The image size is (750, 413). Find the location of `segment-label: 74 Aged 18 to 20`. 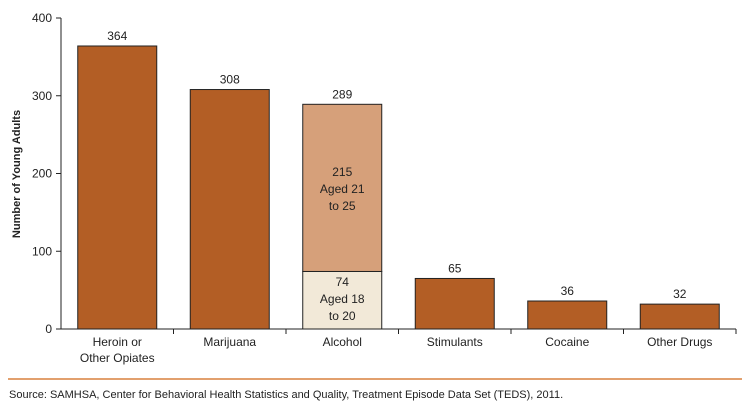

segment-label: 74 Aged 18 to 20 is located at coordinates (342, 299).